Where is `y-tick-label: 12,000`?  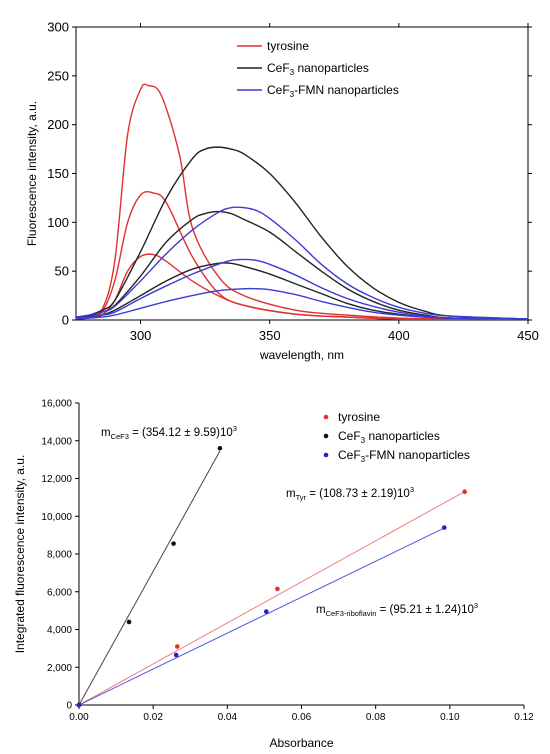 y-tick-label: 12,000 is located at coordinates (56, 479).